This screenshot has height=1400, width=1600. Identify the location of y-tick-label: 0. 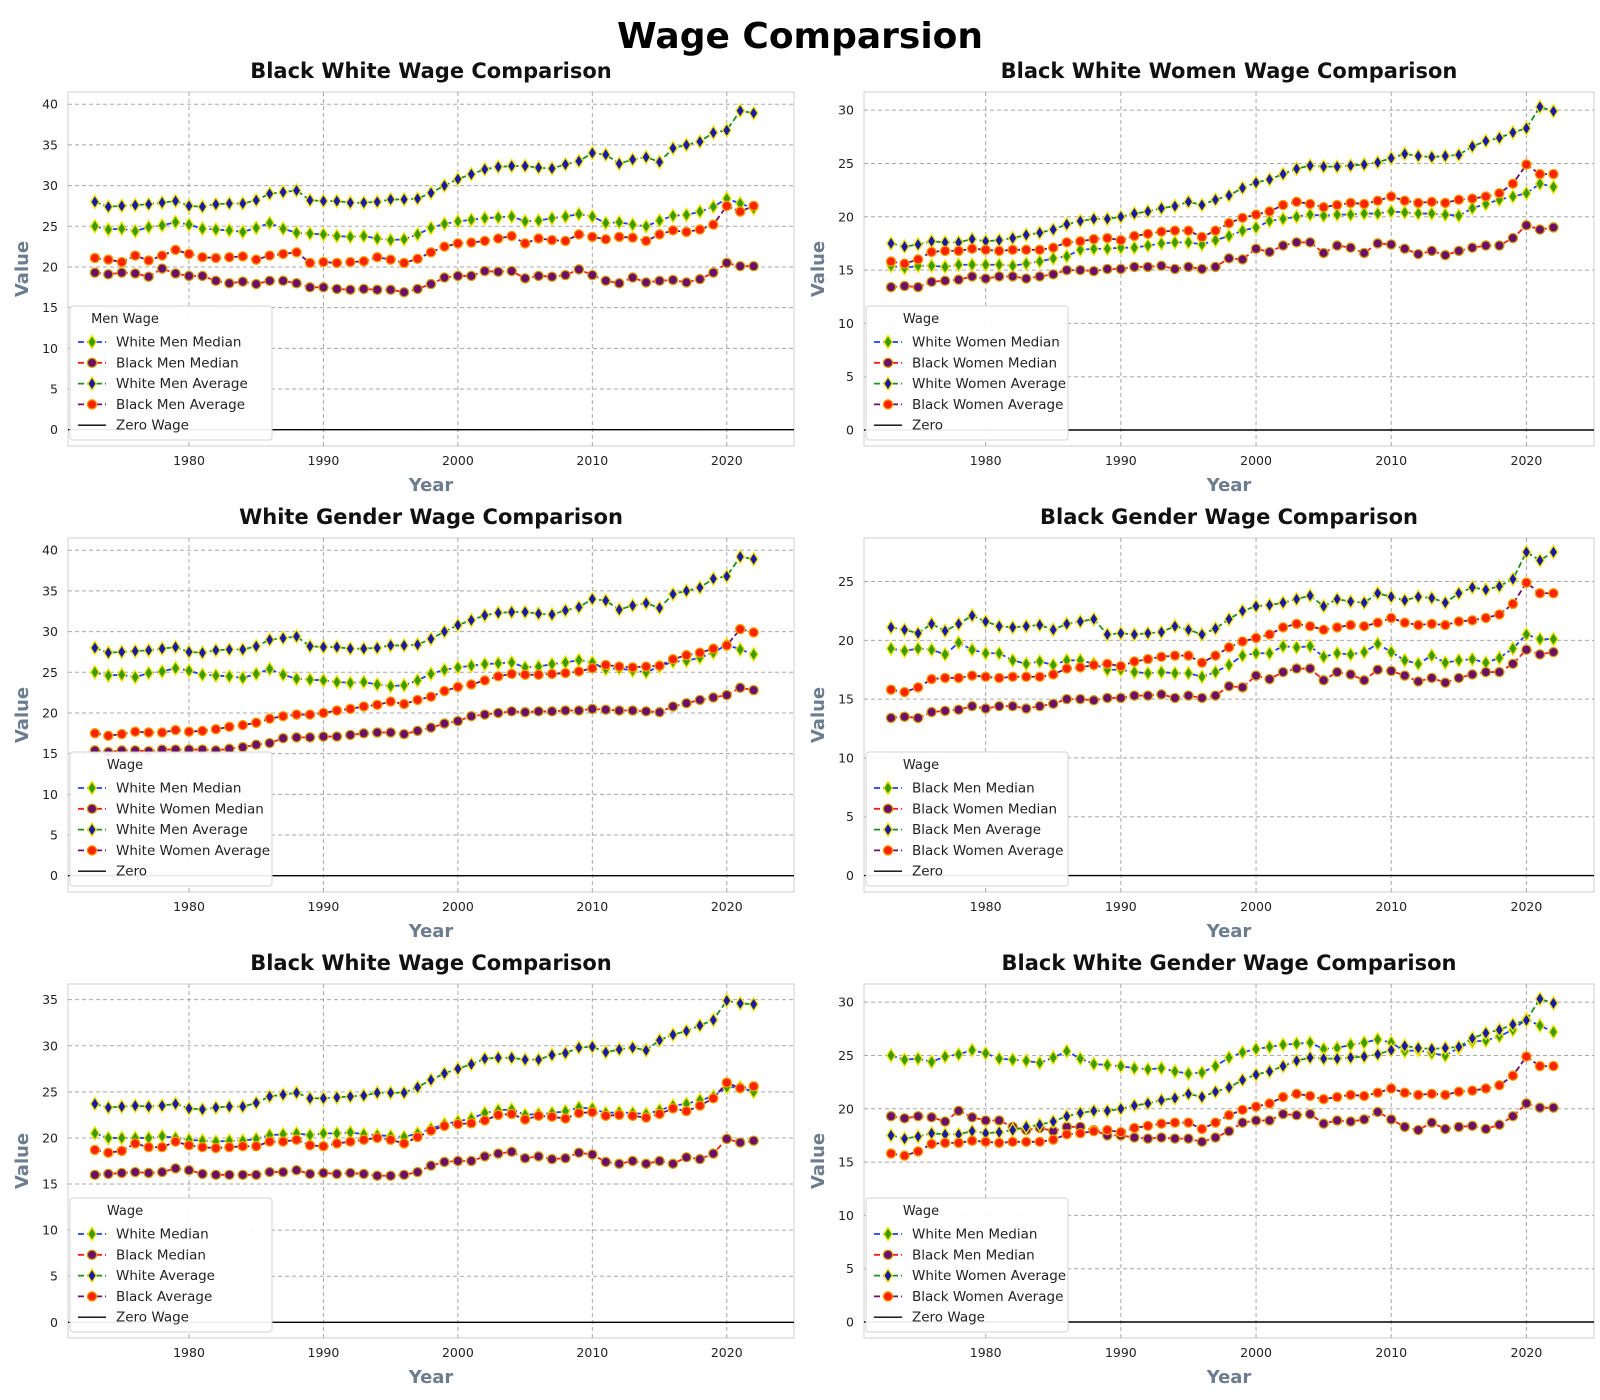
(54, 875).